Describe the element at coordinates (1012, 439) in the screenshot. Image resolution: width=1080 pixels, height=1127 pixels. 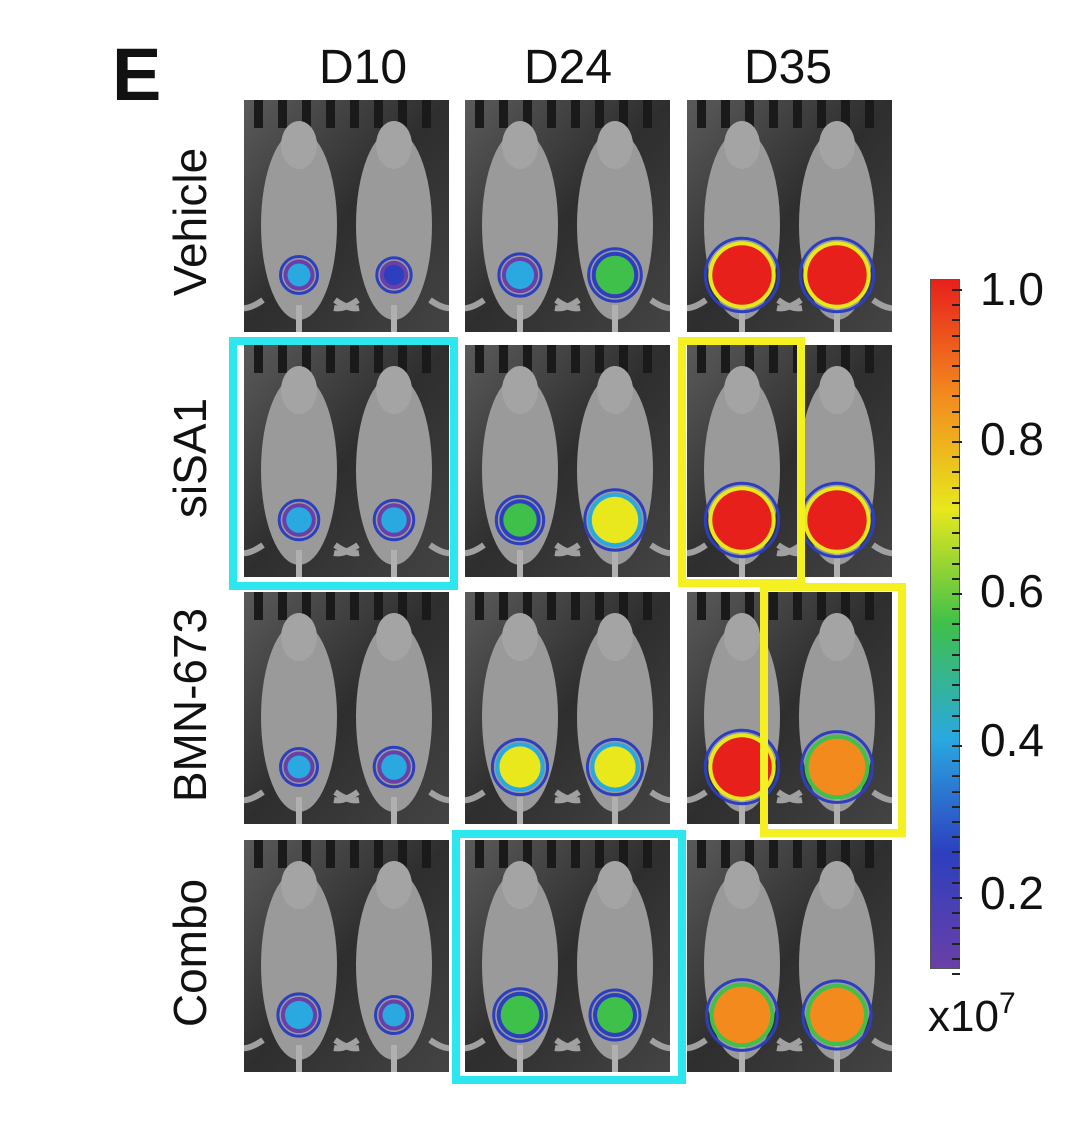
I see `colorbar-label-0-8: 0.8` at that location.